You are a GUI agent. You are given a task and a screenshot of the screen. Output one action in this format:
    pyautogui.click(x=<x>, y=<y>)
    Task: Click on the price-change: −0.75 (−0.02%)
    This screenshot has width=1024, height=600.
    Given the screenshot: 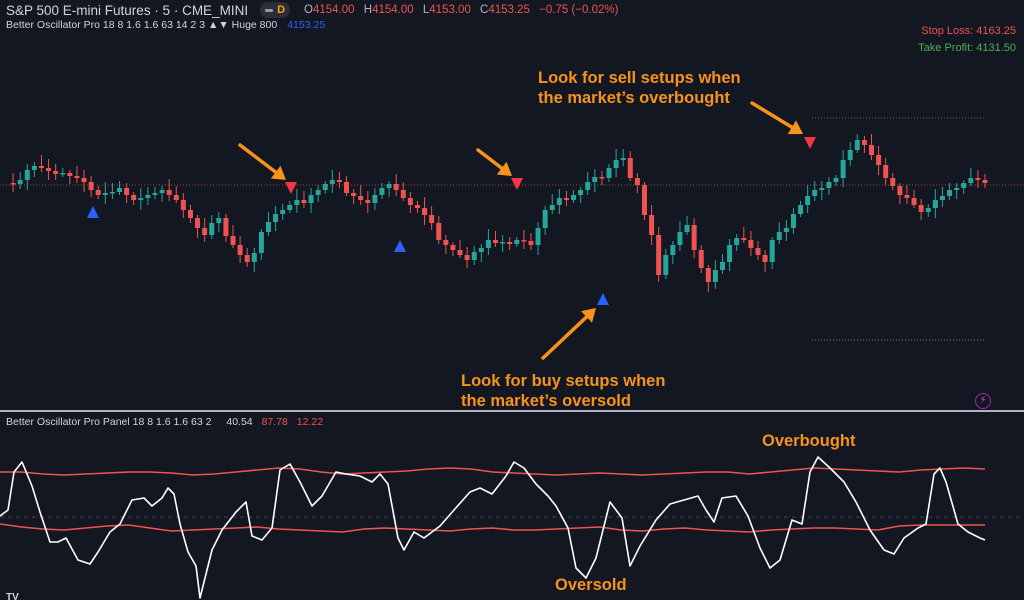 What is the action you would take?
    pyautogui.click(x=579, y=10)
    